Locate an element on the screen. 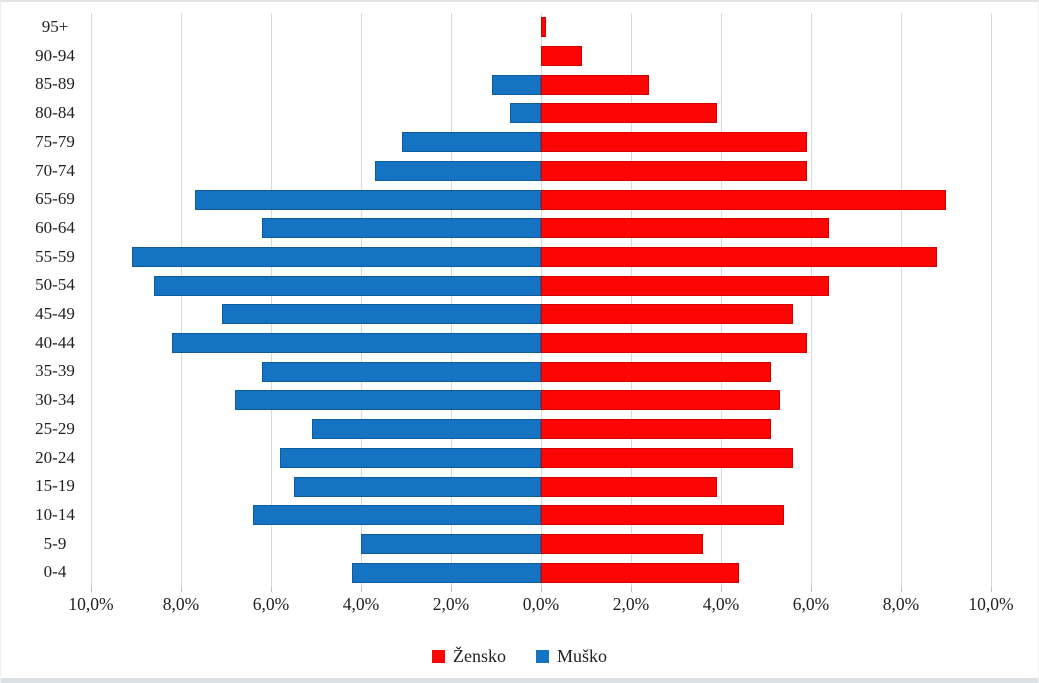 Image resolution: width=1039 pixels, height=683 pixels. y-axis-label-65-69: 65-69 is located at coordinates (55, 199).